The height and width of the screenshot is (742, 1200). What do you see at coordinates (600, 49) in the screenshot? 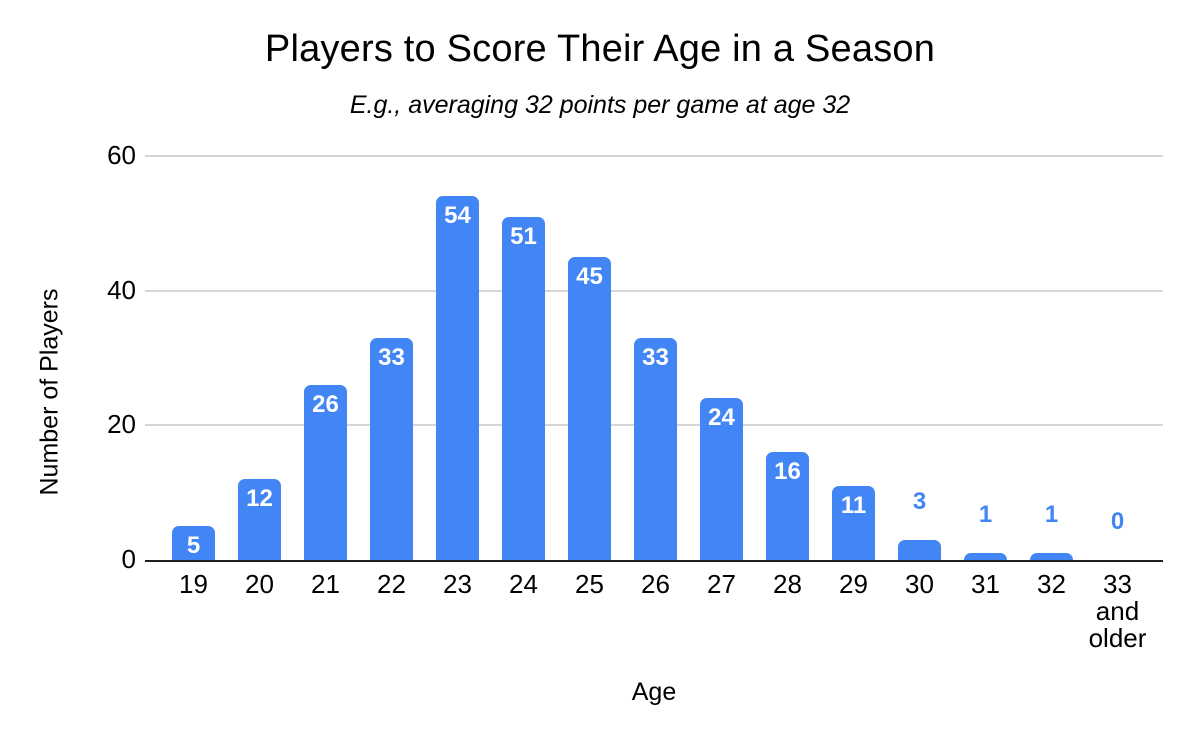
I see `chart-title: Players to Score Their Age in a Season` at bounding box center [600, 49].